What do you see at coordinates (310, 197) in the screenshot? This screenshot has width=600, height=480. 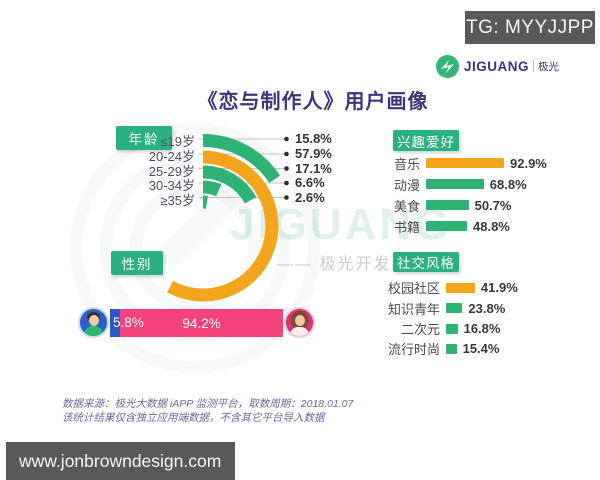 I see `age-percent-value: 2.6%` at bounding box center [310, 197].